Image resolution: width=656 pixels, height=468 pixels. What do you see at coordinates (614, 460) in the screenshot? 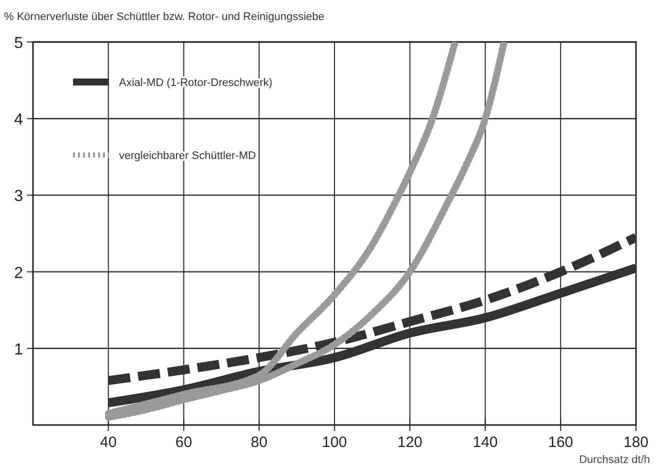
I see `x-axis-title: Durchsatz dt/h` at bounding box center [614, 460].